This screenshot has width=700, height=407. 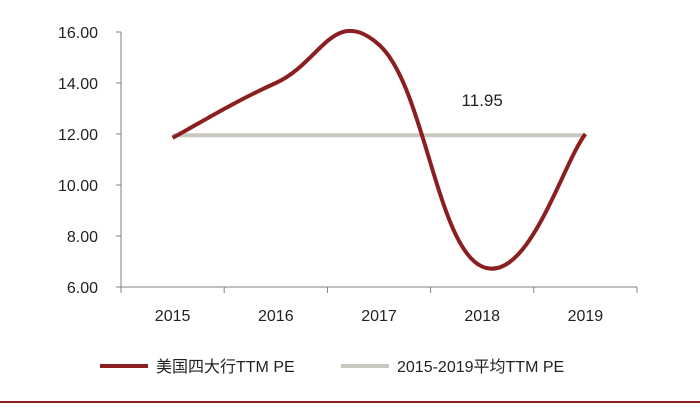 What do you see at coordinates (379, 316) in the screenshot?
I see `x-tick-label: 2017` at bounding box center [379, 316].